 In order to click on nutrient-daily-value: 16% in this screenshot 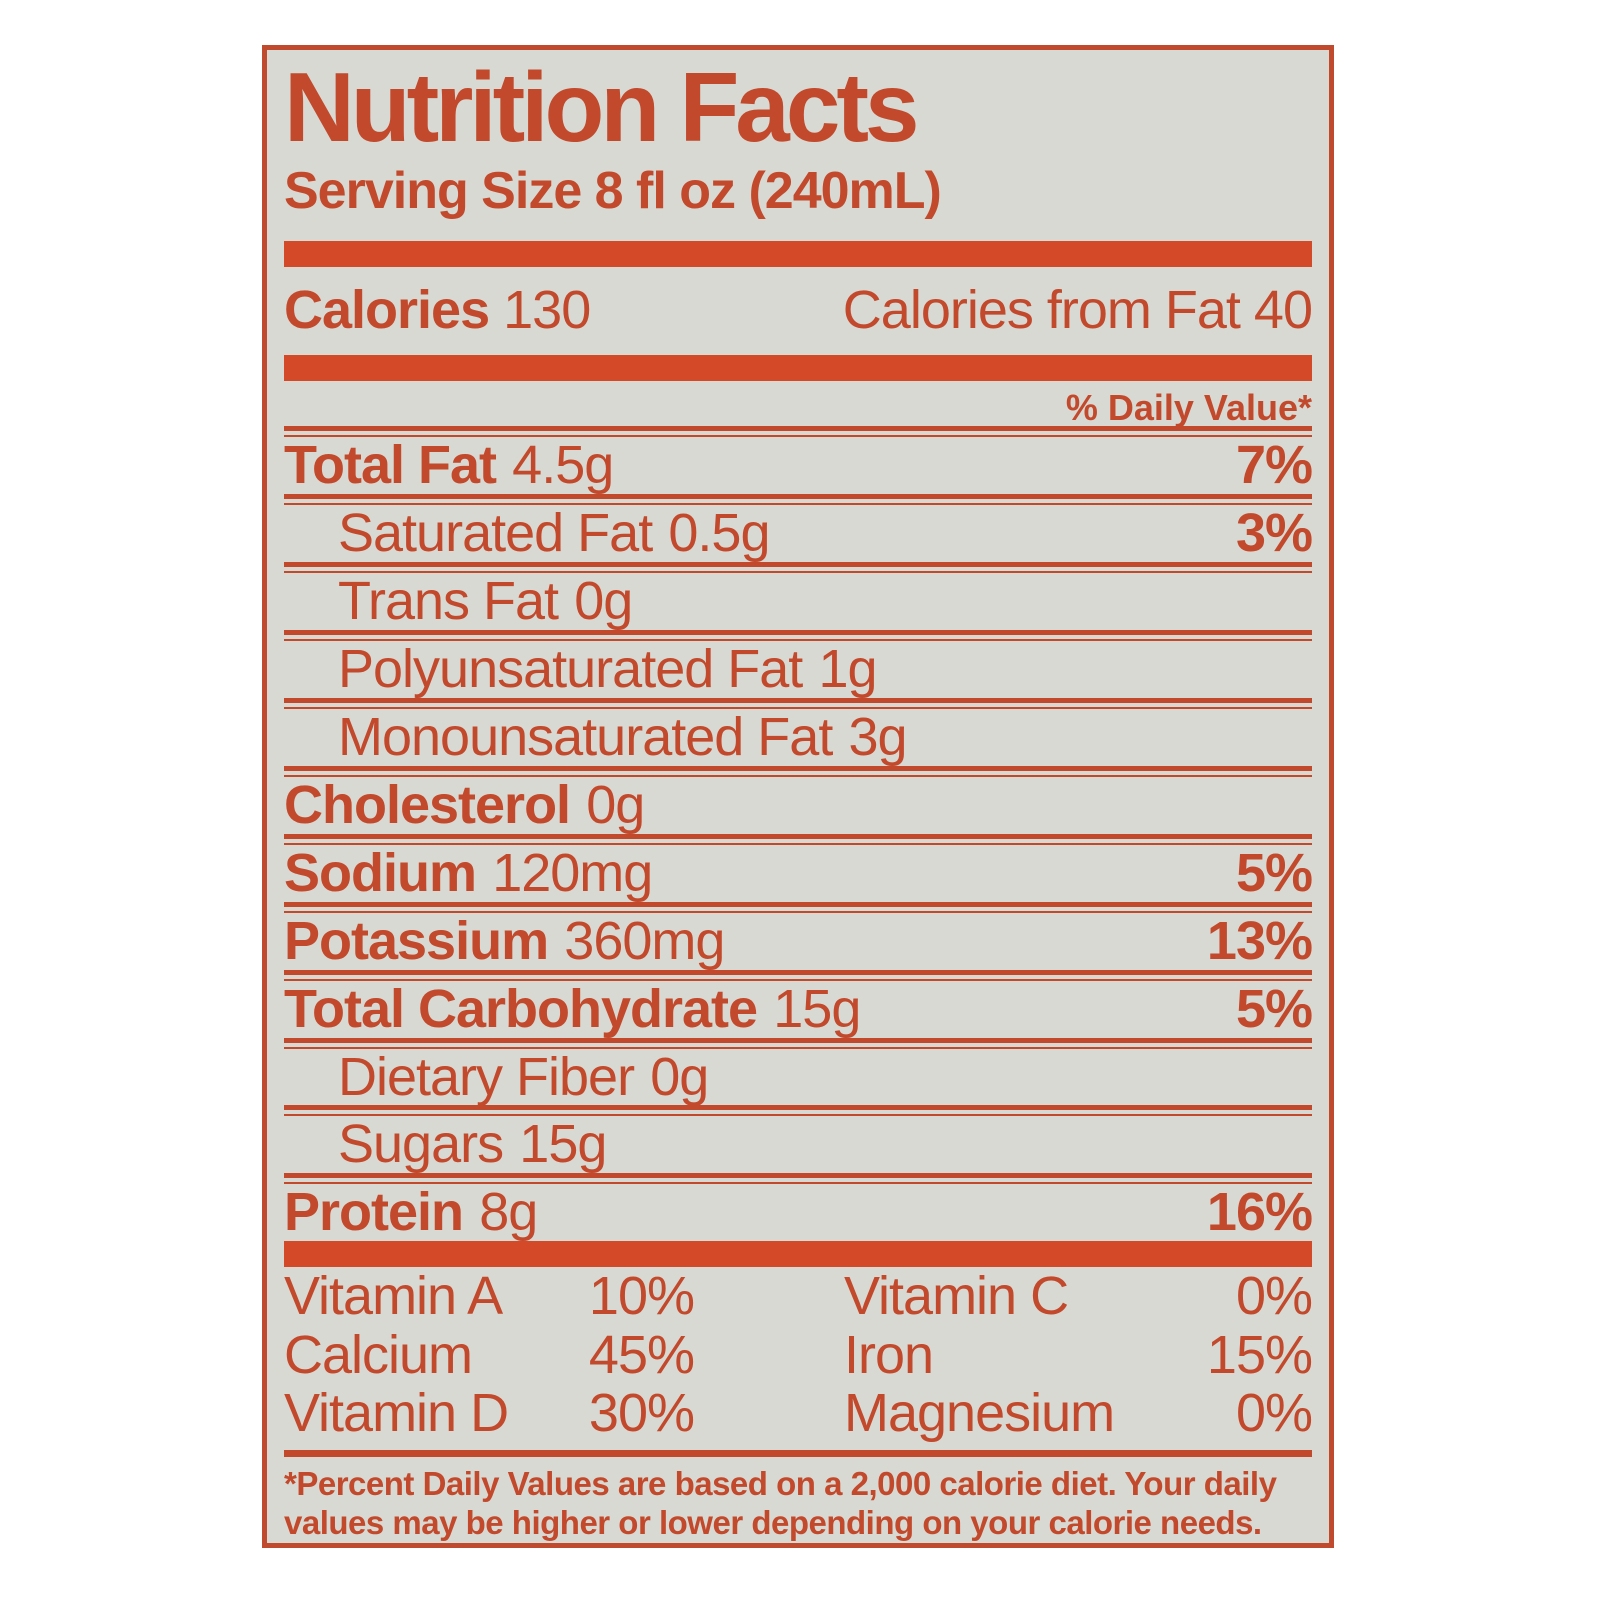, I will do `click(1259, 1212)`.